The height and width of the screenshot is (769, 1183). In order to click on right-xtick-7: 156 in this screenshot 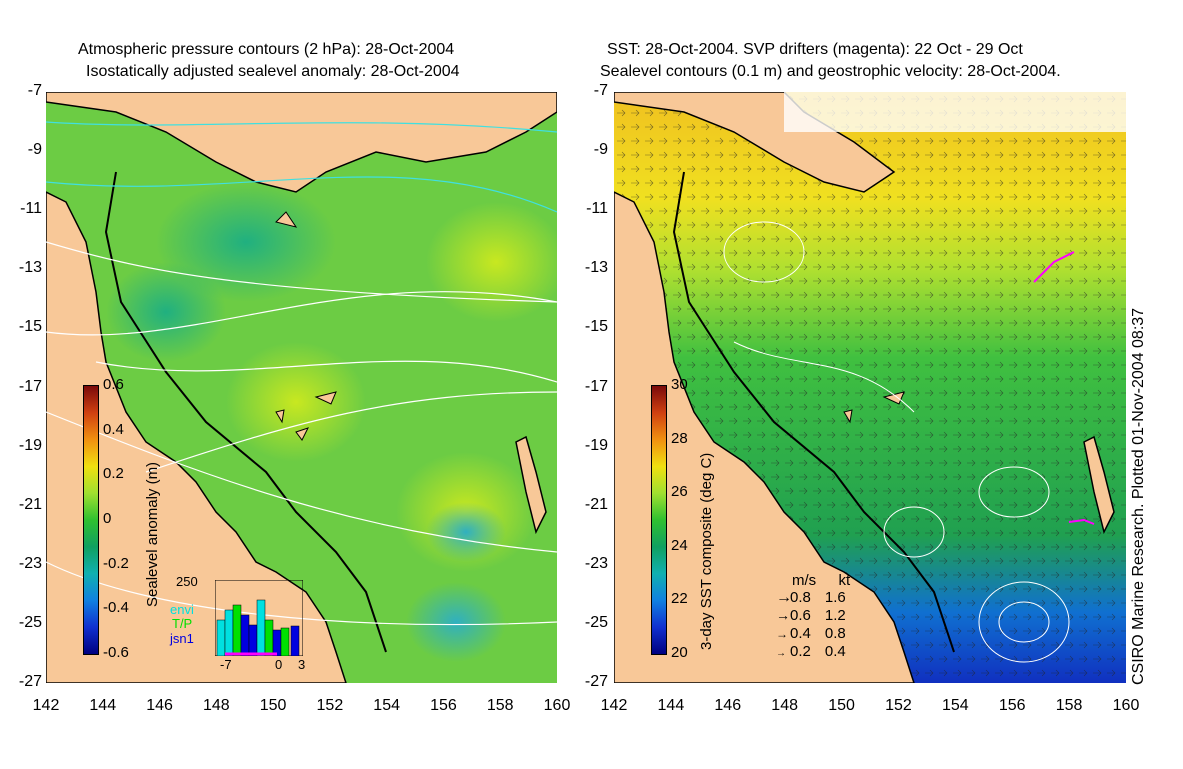, I will do `click(1012, 705)`.